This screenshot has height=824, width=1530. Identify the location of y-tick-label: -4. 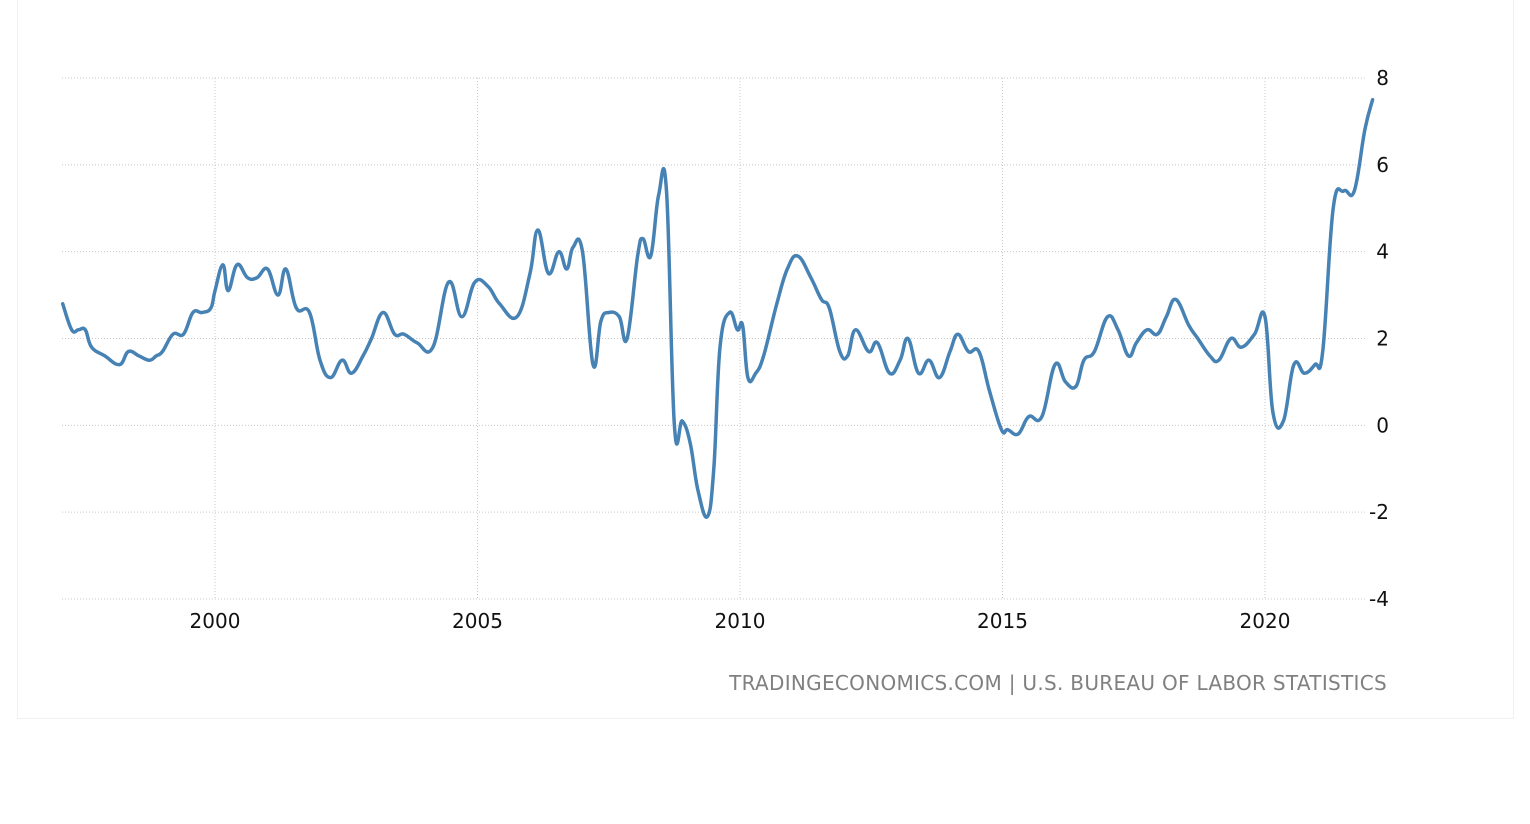
(1379, 599).